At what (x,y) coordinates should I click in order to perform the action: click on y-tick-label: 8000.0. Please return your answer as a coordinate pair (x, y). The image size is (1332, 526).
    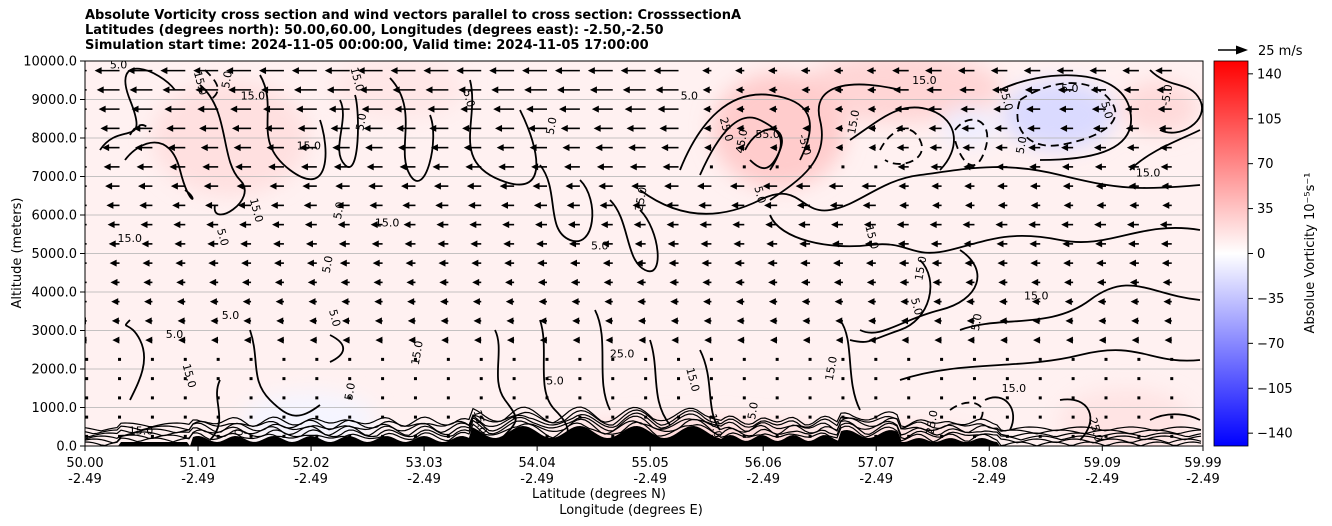
    Looking at the image, I should click on (55, 139).